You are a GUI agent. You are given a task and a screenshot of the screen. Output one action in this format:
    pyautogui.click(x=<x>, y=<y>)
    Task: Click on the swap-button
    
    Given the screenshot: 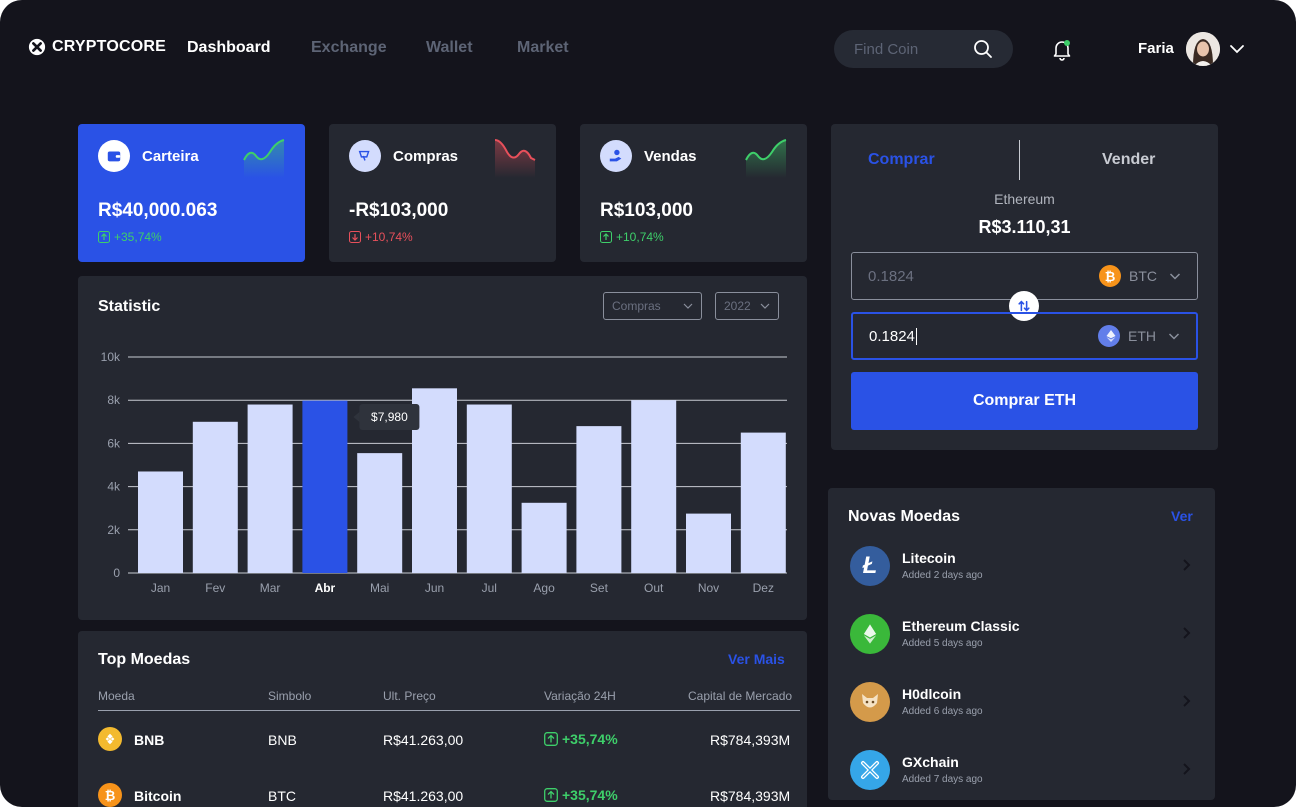 What is the action you would take?
    pyautogui.click(x=1024, y=306)
    